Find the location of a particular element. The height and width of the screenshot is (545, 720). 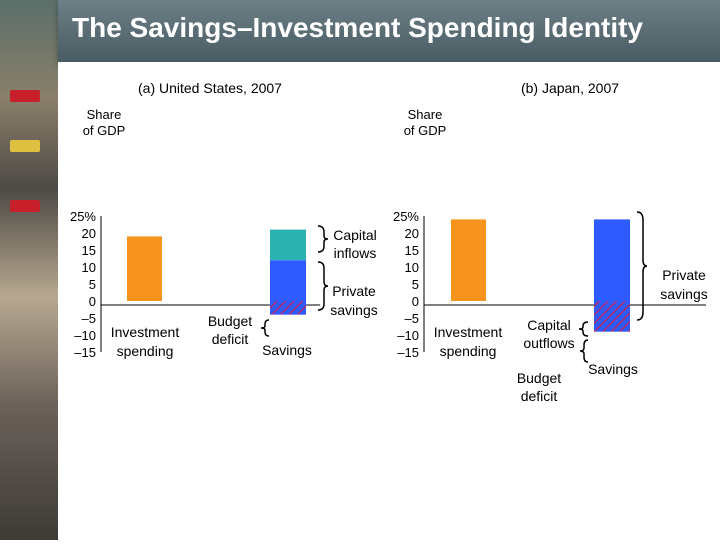

panel-a-y-ticks: 25% 20 15 10 5 0 –5 –10 –15 is located at coordinates (83, 284).